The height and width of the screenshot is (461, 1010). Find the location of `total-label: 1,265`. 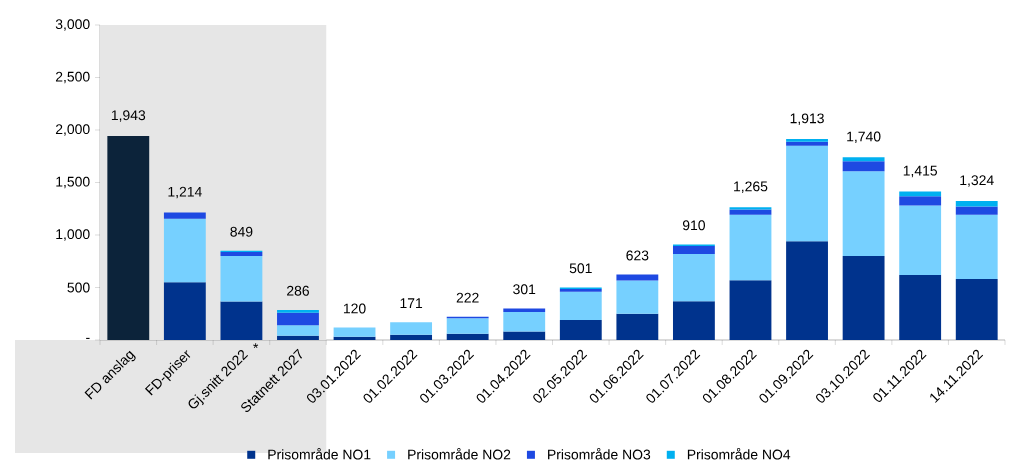

total-label: 1,265 is located at coordinates (751, 187).